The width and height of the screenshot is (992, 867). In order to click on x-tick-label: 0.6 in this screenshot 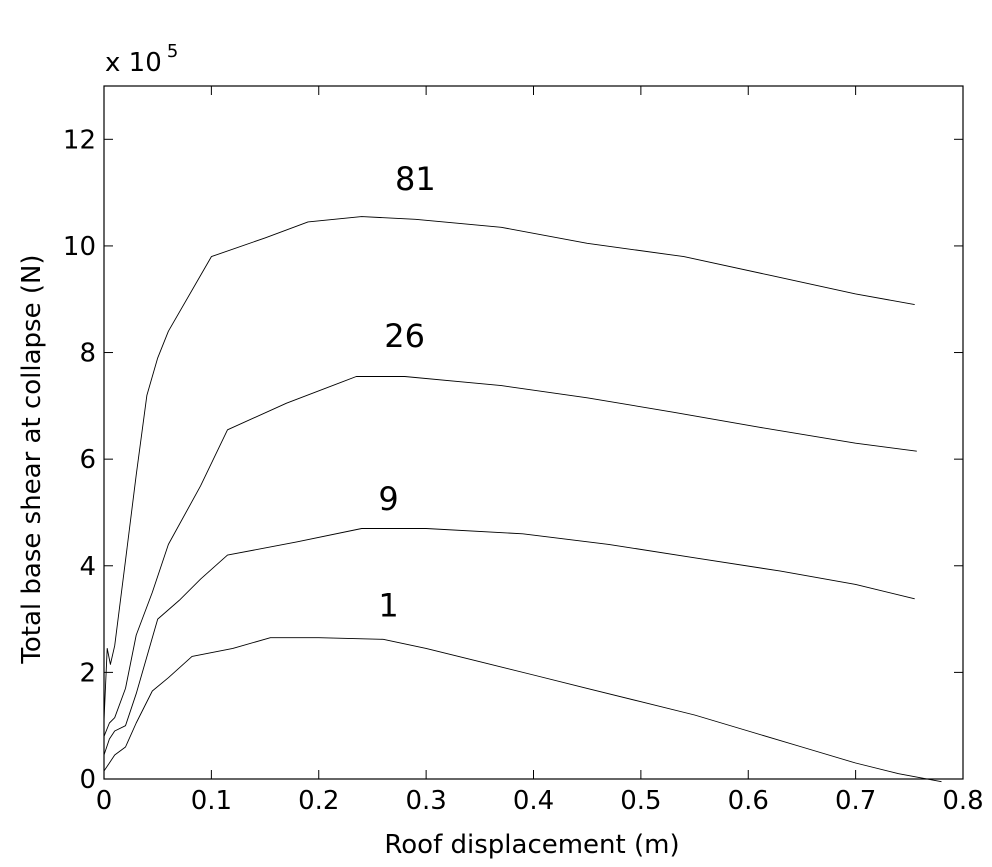, I will do `click(748, 801)`.